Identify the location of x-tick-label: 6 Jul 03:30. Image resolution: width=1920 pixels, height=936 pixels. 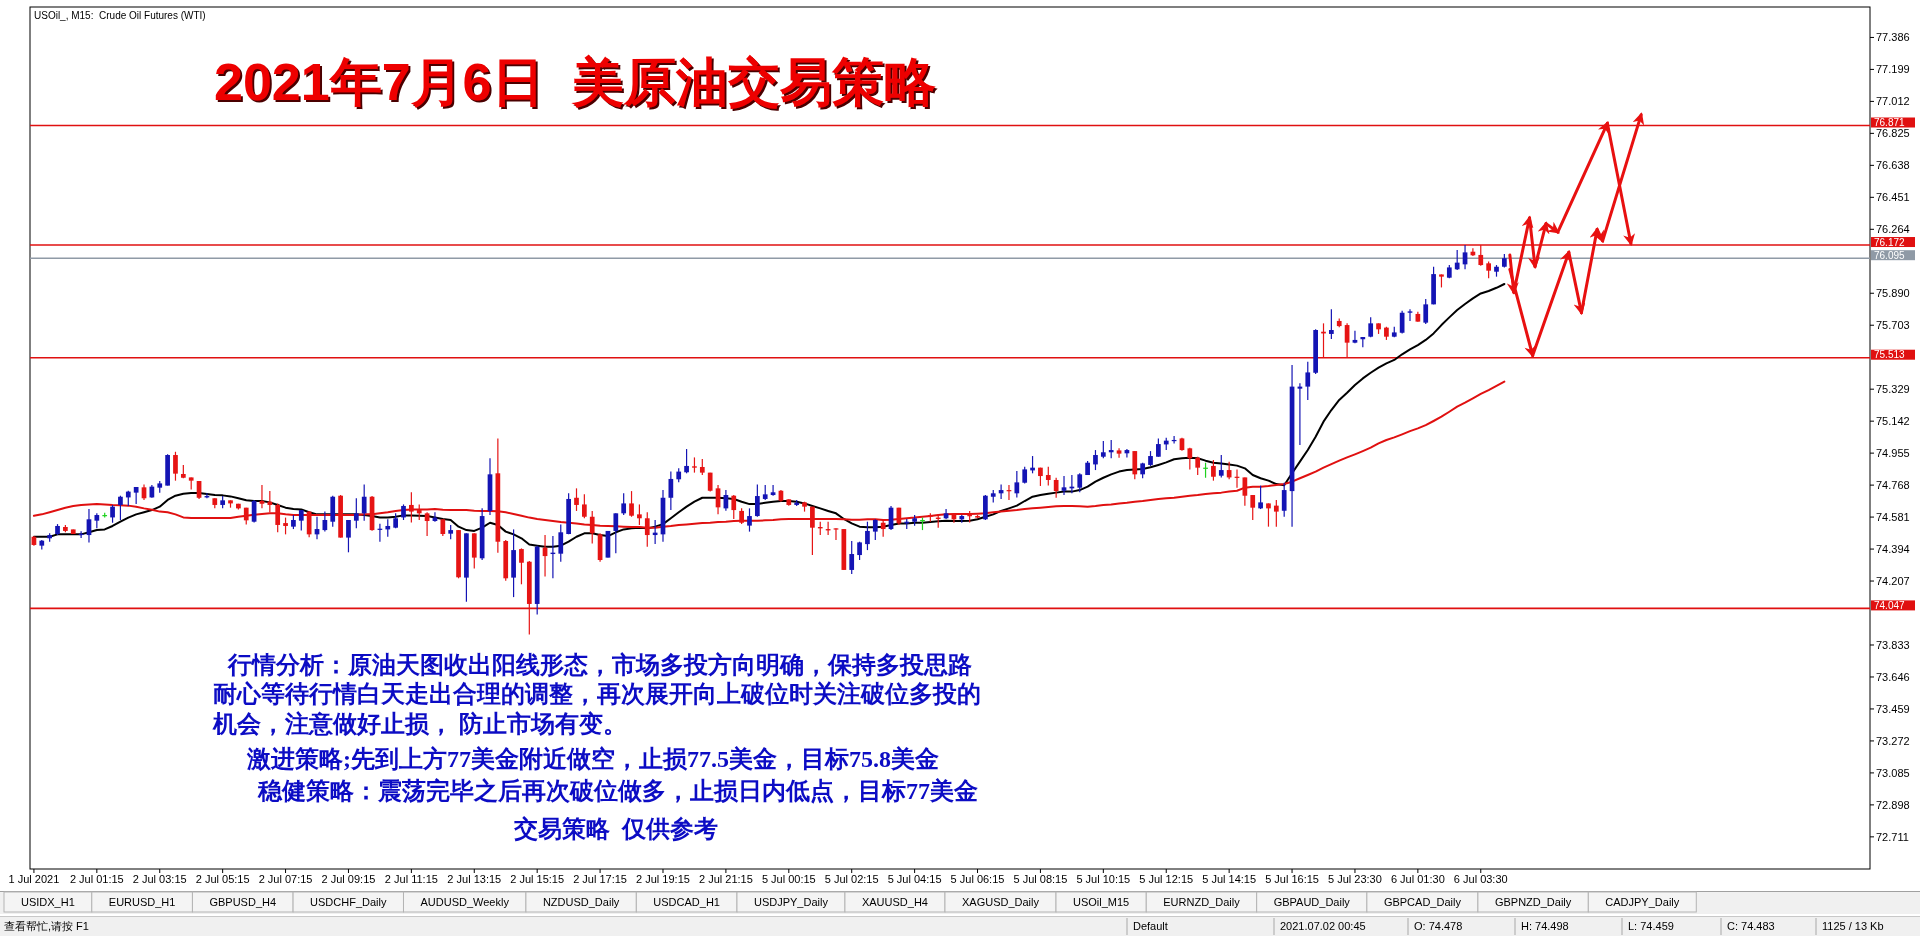
(1480, 879).